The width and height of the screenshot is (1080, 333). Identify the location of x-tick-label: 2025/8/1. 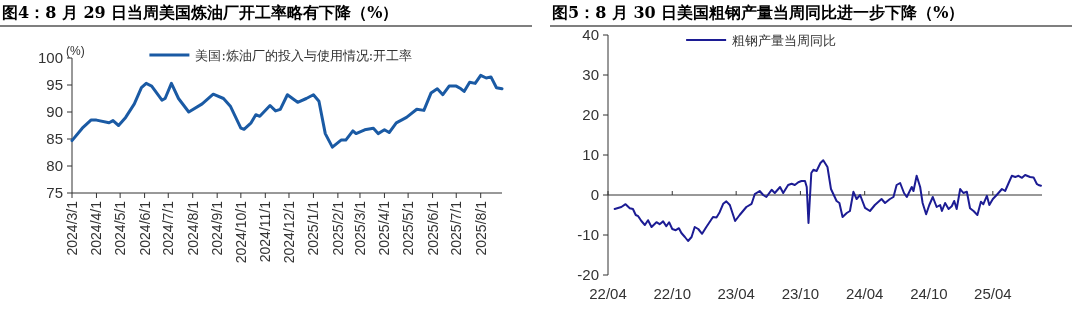
(480, 228).